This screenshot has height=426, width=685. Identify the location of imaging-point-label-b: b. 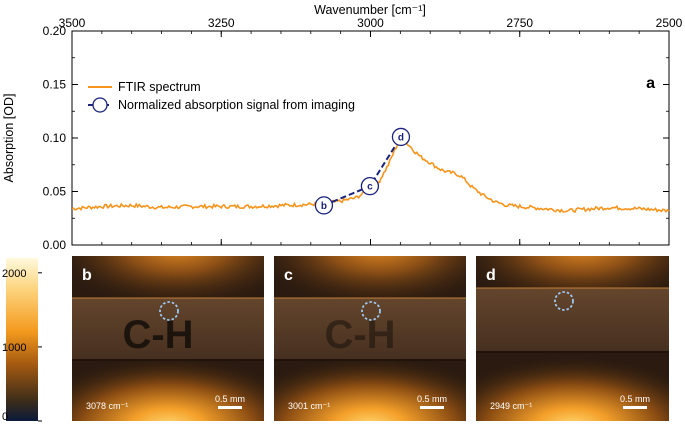
(324, 206).